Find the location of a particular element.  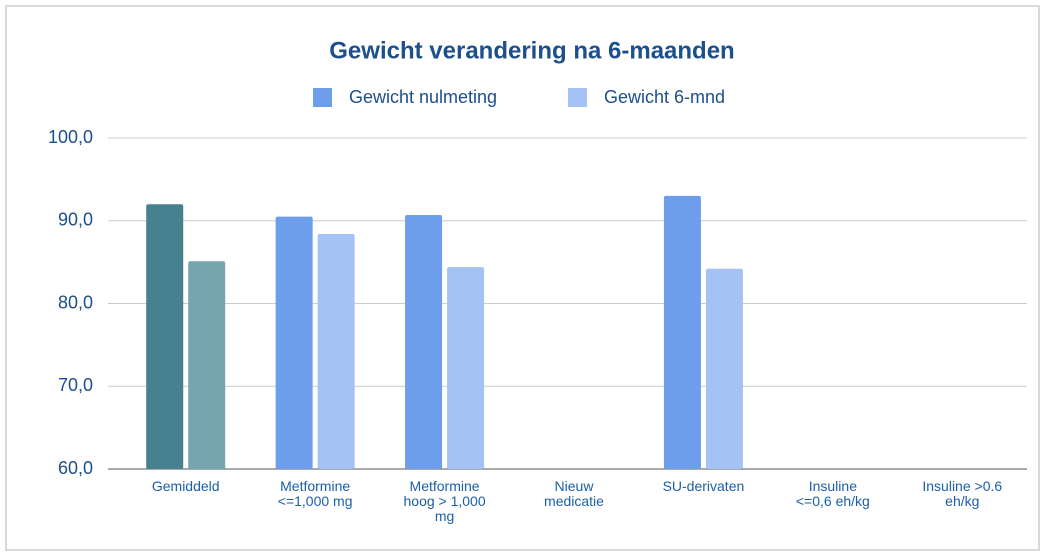

y-tick-label: 80,0 is located at coordinates (75, 302).